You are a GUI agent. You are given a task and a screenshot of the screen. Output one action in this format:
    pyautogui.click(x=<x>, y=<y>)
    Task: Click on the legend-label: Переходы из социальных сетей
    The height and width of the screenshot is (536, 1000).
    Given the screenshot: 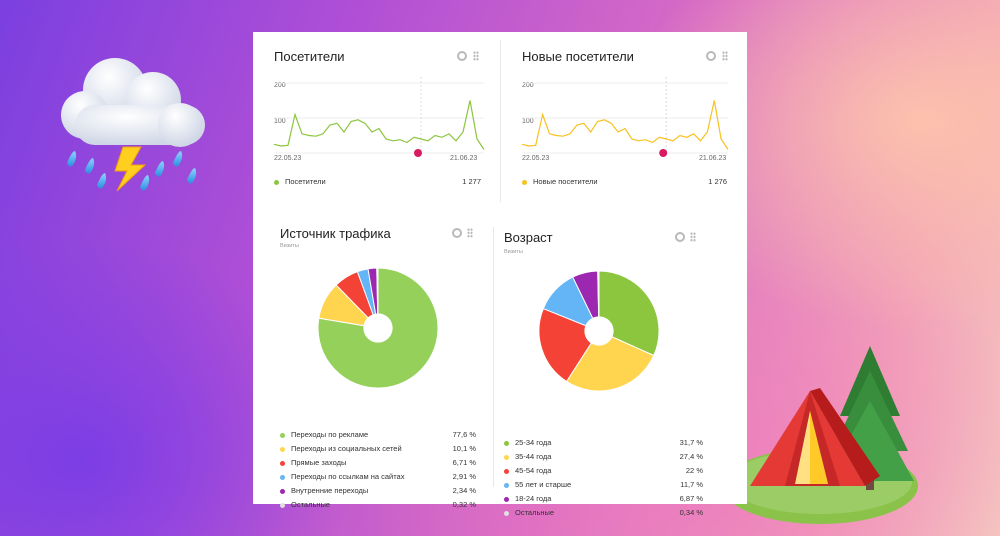 What is the action you would take?
    pyautogui.click(x=346, y=448)
    